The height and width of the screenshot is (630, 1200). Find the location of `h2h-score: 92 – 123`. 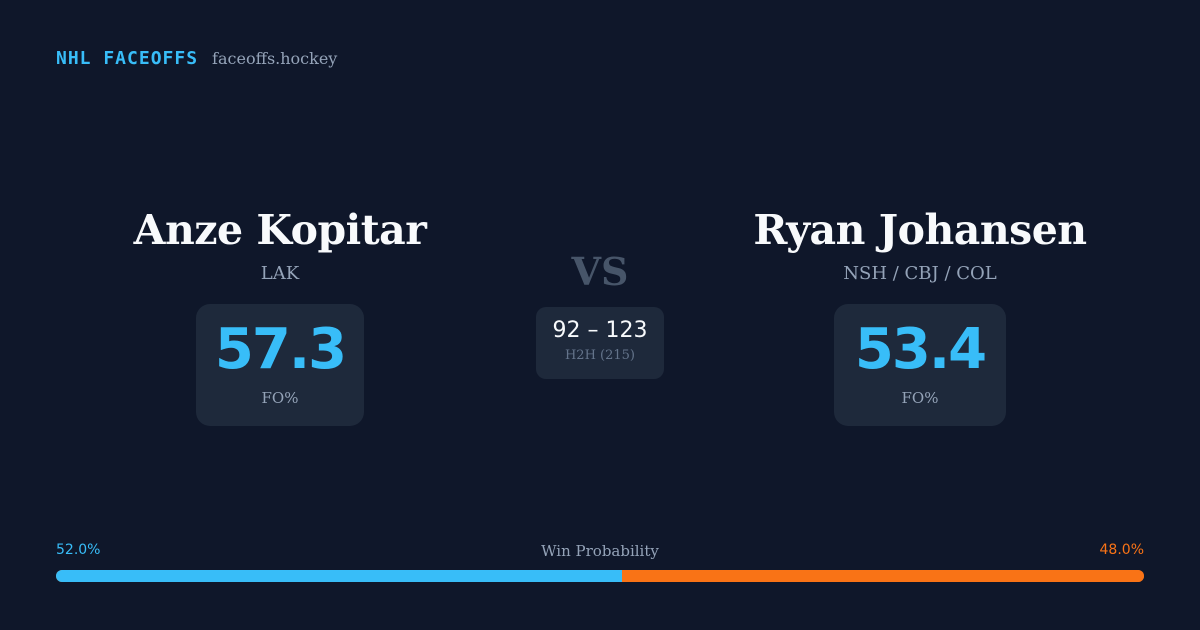

h2h-score: 92 – 123 is located at coordinates (600, 330).